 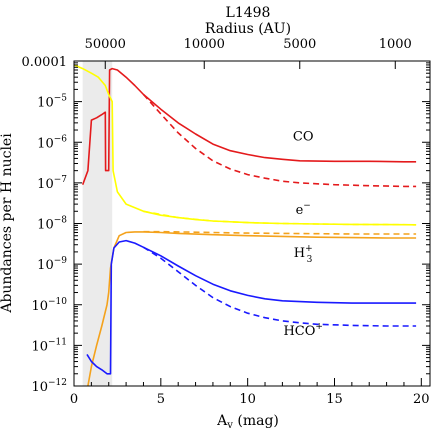 I want to click on x-axis-title: Av (mag), so click(x=247, y=422).